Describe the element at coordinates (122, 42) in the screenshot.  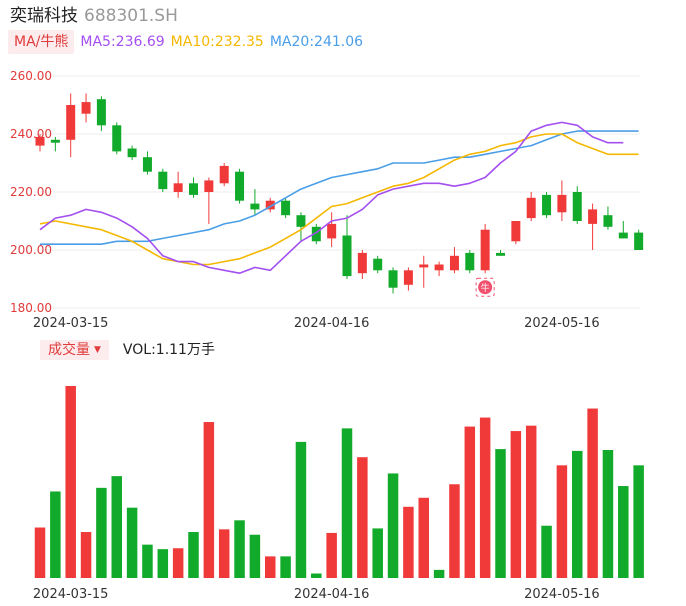
I see `ma5-legend: MA5:236.69` at that location.